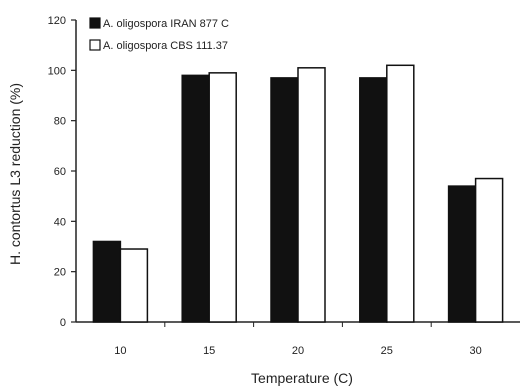  I want to click on x-tick-label: 15, so click(209, 351).